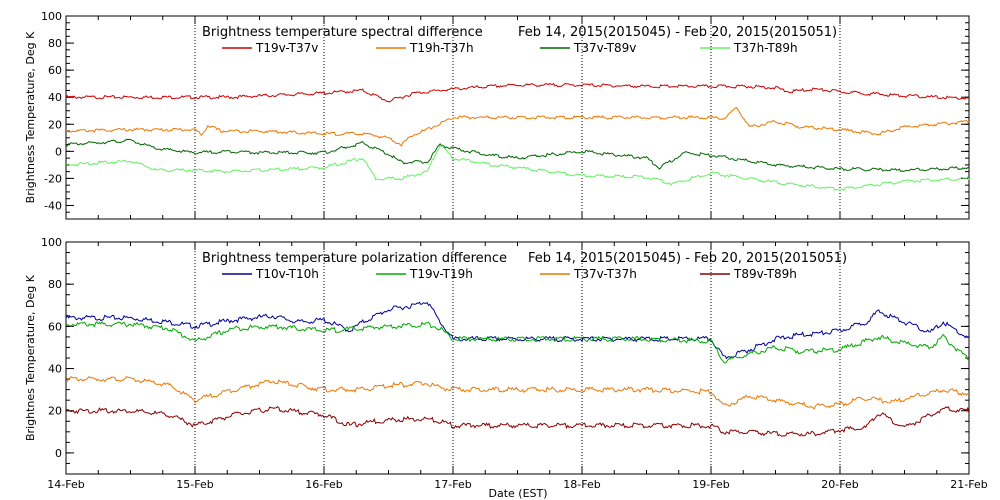 The height and width of the screenshot is (500, 1000). Describe the element at coordinates (53, 178) in the screenshot. I see `y-tick-label: -20` at that location.